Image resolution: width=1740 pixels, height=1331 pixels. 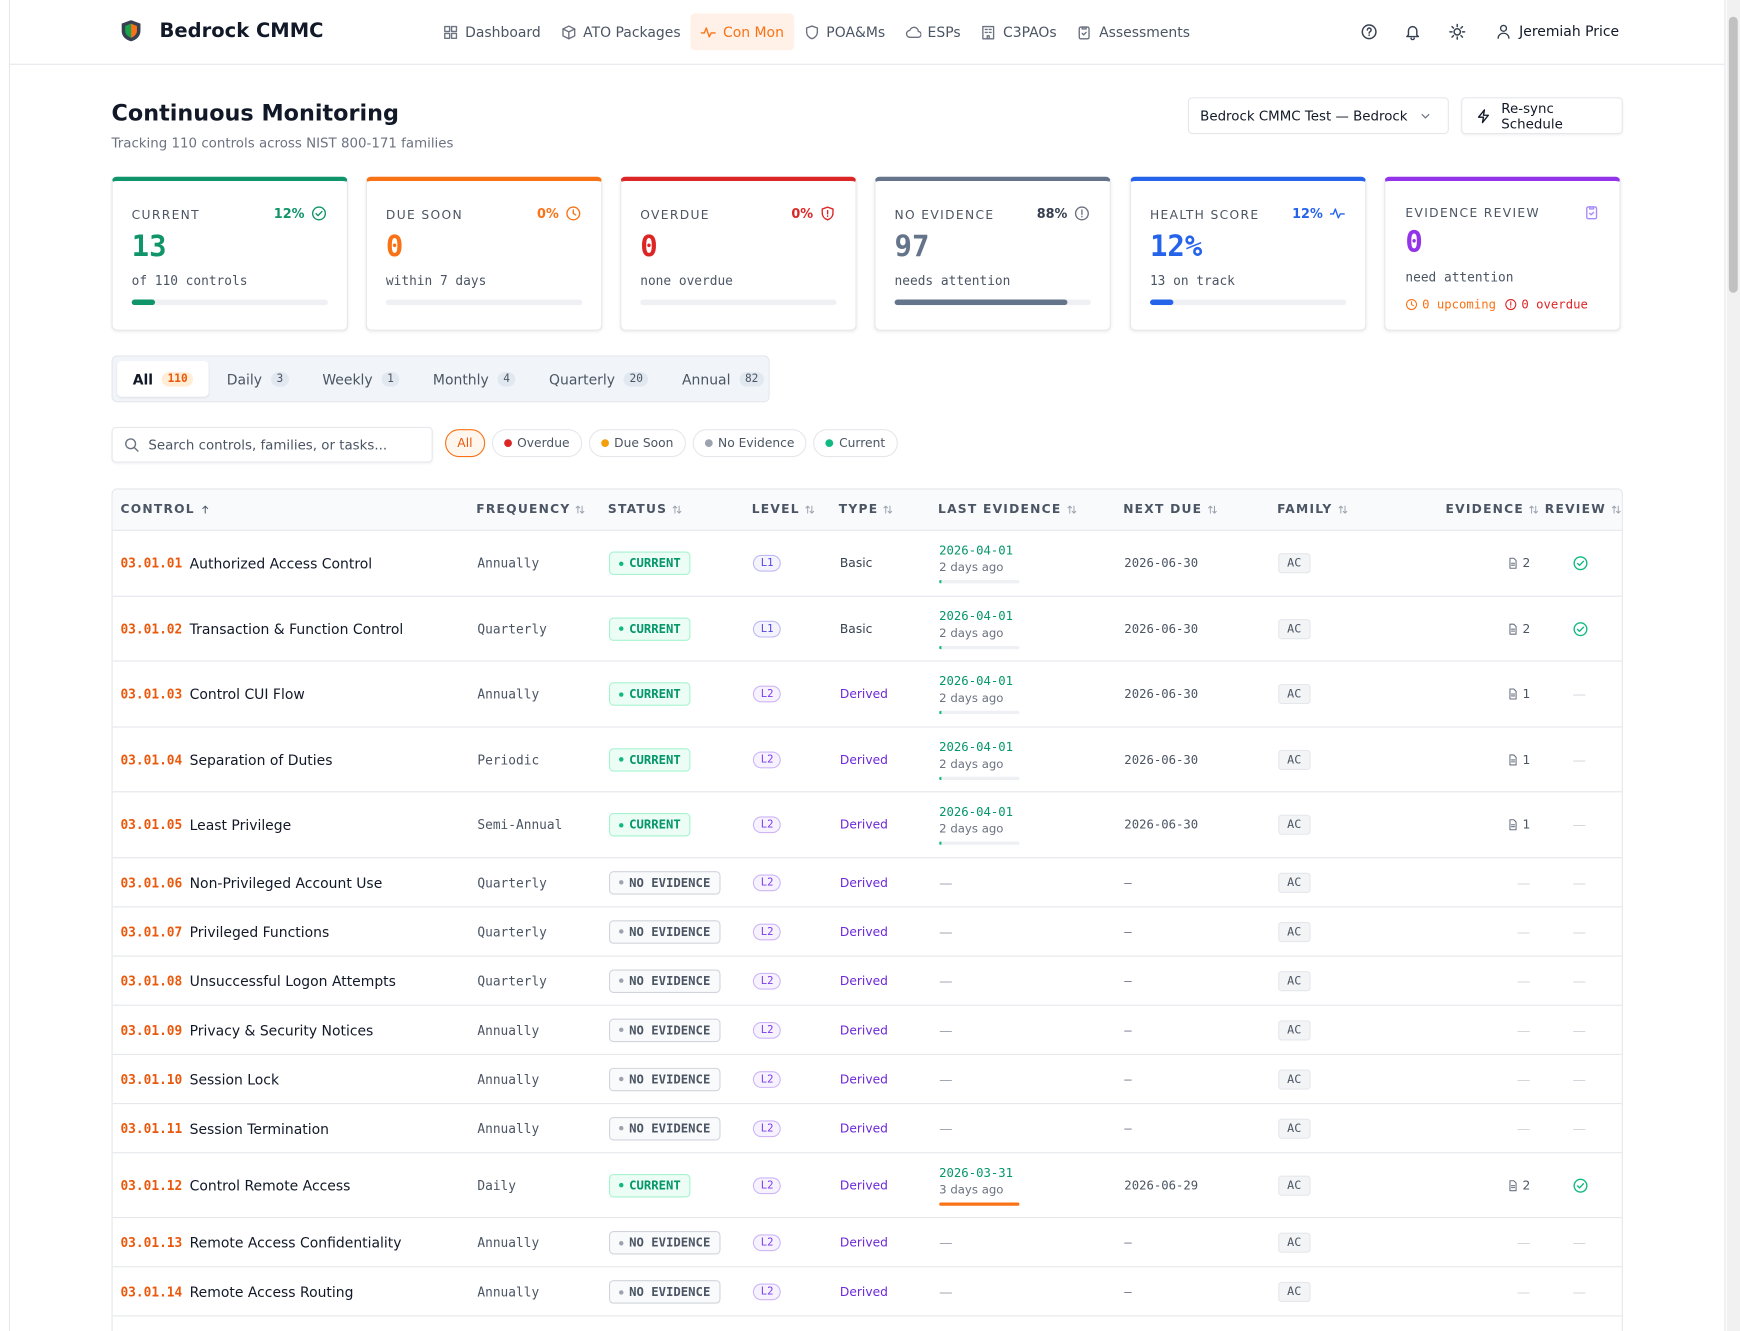 I want to click on column-header: EVIDENCE, so click(x=1493, y=509).